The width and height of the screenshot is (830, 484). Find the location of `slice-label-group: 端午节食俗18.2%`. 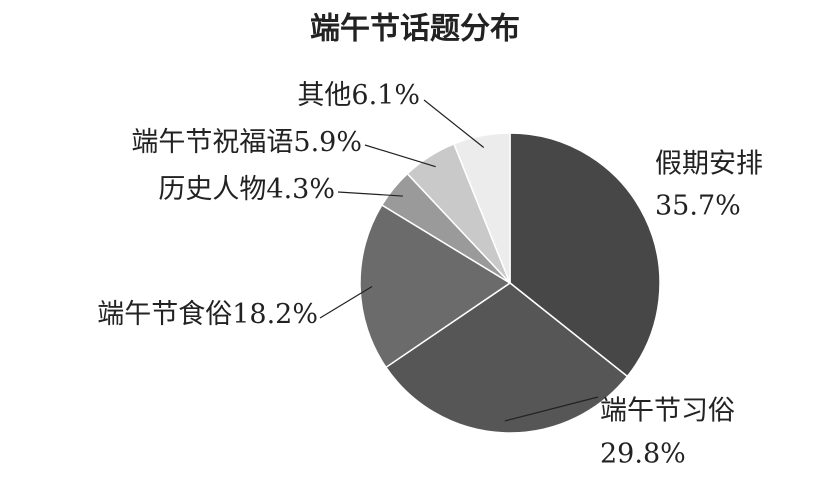

slice-label-group: 端午节食俗18.2% is located at coordinates (207, 314).